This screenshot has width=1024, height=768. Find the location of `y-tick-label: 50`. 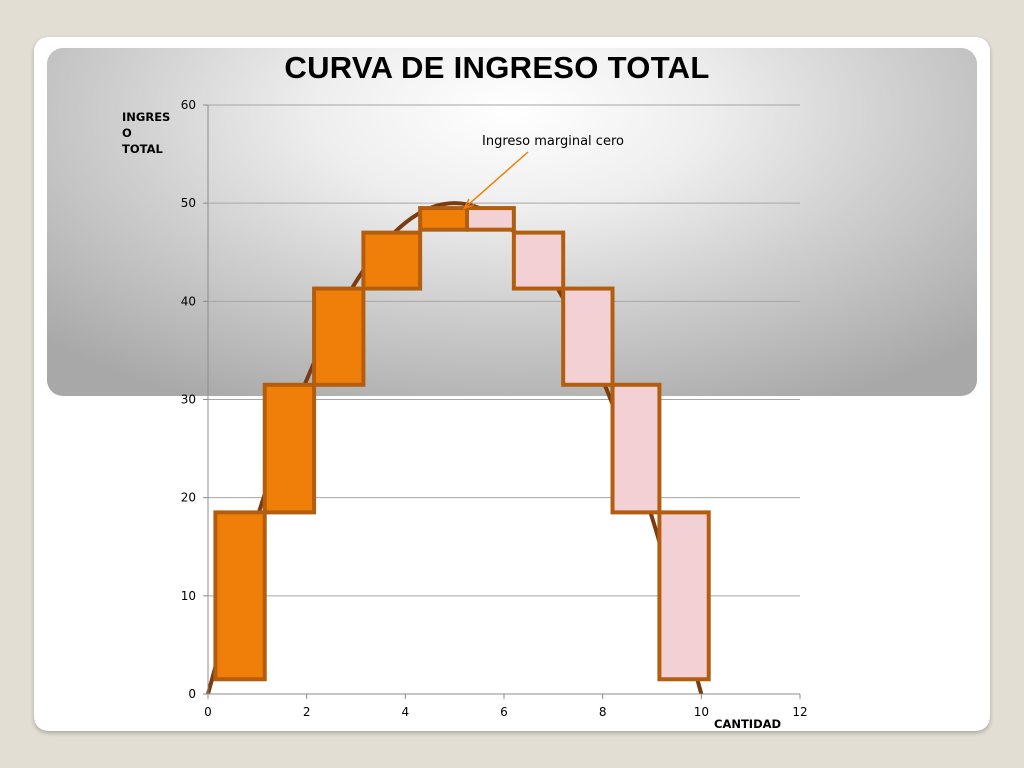

y-tick-label: 50 is located at coordinates (188, 203).